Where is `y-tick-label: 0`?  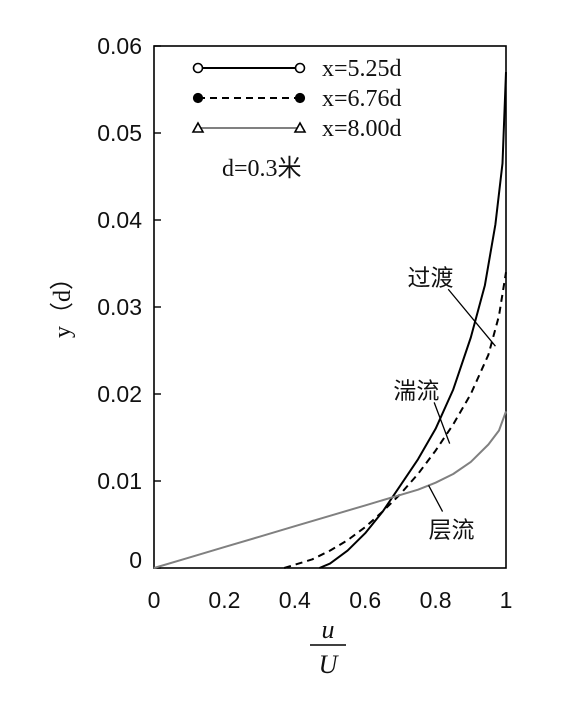
y-tick-label: 0 is located at coordinates (135, 560).